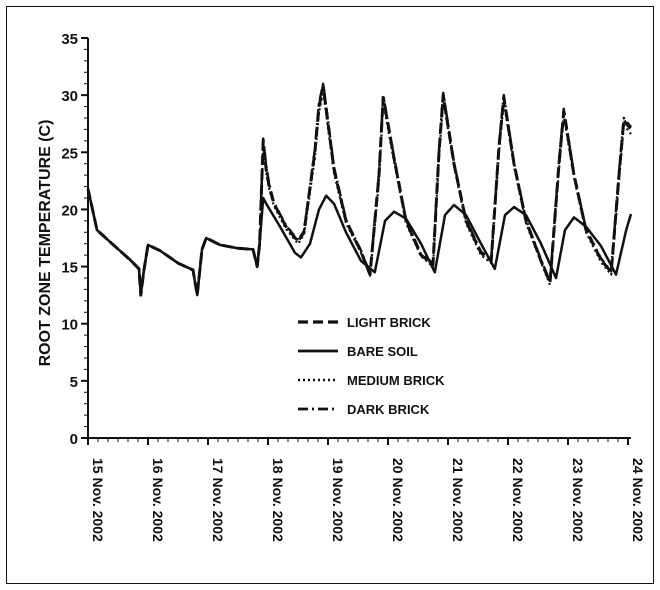  What do you see at coordinates (158, 500) in the screenshot?
I see `x-tick-label: 16 Nov. 2002` at bounding box center [158, 500].